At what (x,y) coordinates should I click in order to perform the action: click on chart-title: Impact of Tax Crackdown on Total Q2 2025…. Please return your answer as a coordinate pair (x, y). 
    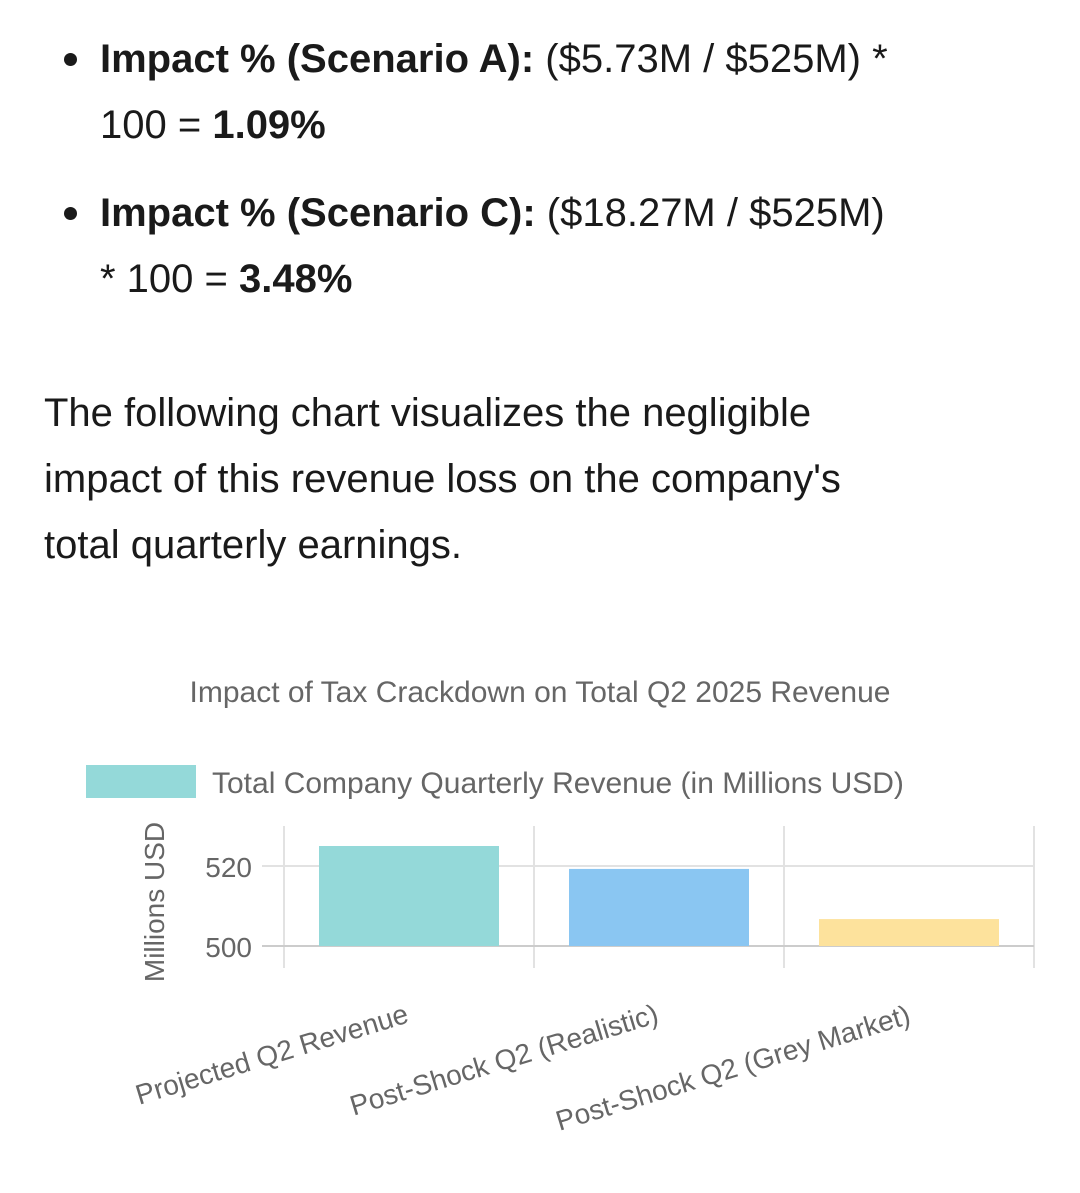
    Looking at the image, I should click on (540, 692).